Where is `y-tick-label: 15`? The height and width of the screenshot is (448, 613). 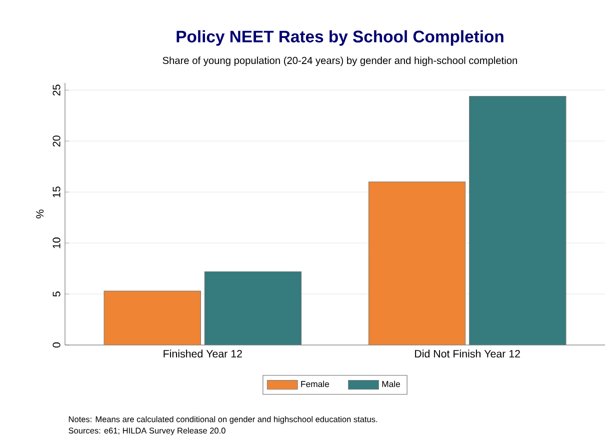 y-tick-label: 15 is located at coordinates (56, 192).